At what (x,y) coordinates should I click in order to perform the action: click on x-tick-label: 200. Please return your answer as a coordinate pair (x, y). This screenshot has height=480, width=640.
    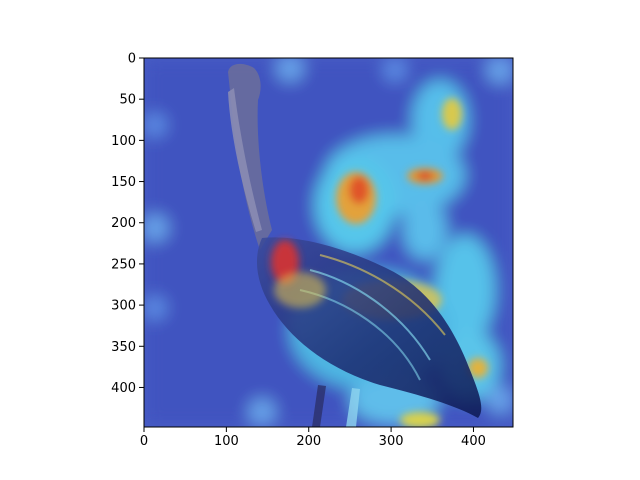
    Looking at the image, I should click on (308, 441).